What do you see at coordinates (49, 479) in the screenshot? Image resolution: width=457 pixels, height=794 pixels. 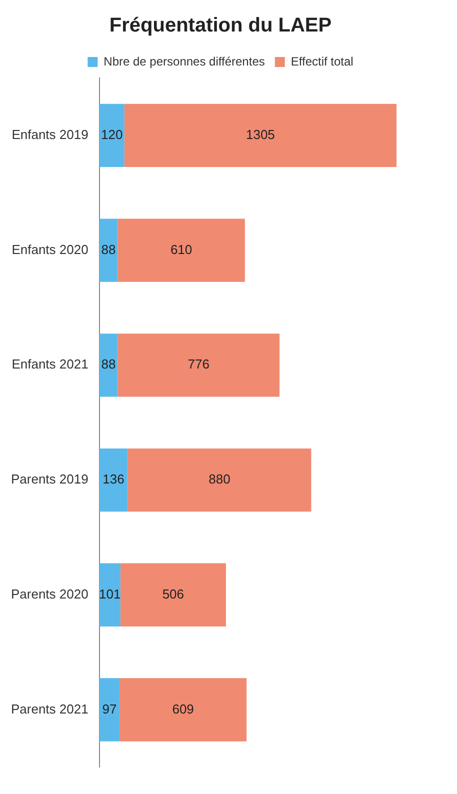 I see `y-tick-label: Parents 2019` at bounding box center [49, 479].